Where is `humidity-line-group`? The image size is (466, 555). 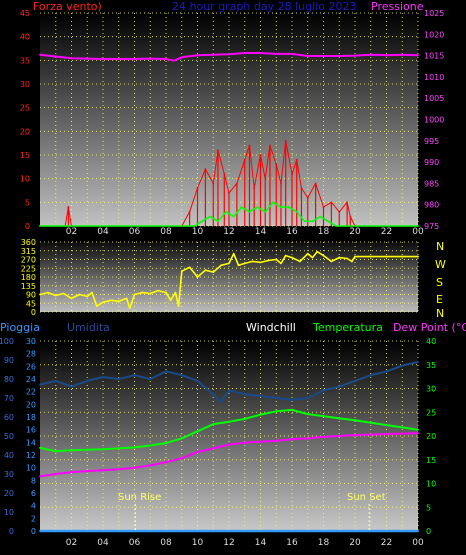
humidity-line-group is located at coordinates (229, 381).